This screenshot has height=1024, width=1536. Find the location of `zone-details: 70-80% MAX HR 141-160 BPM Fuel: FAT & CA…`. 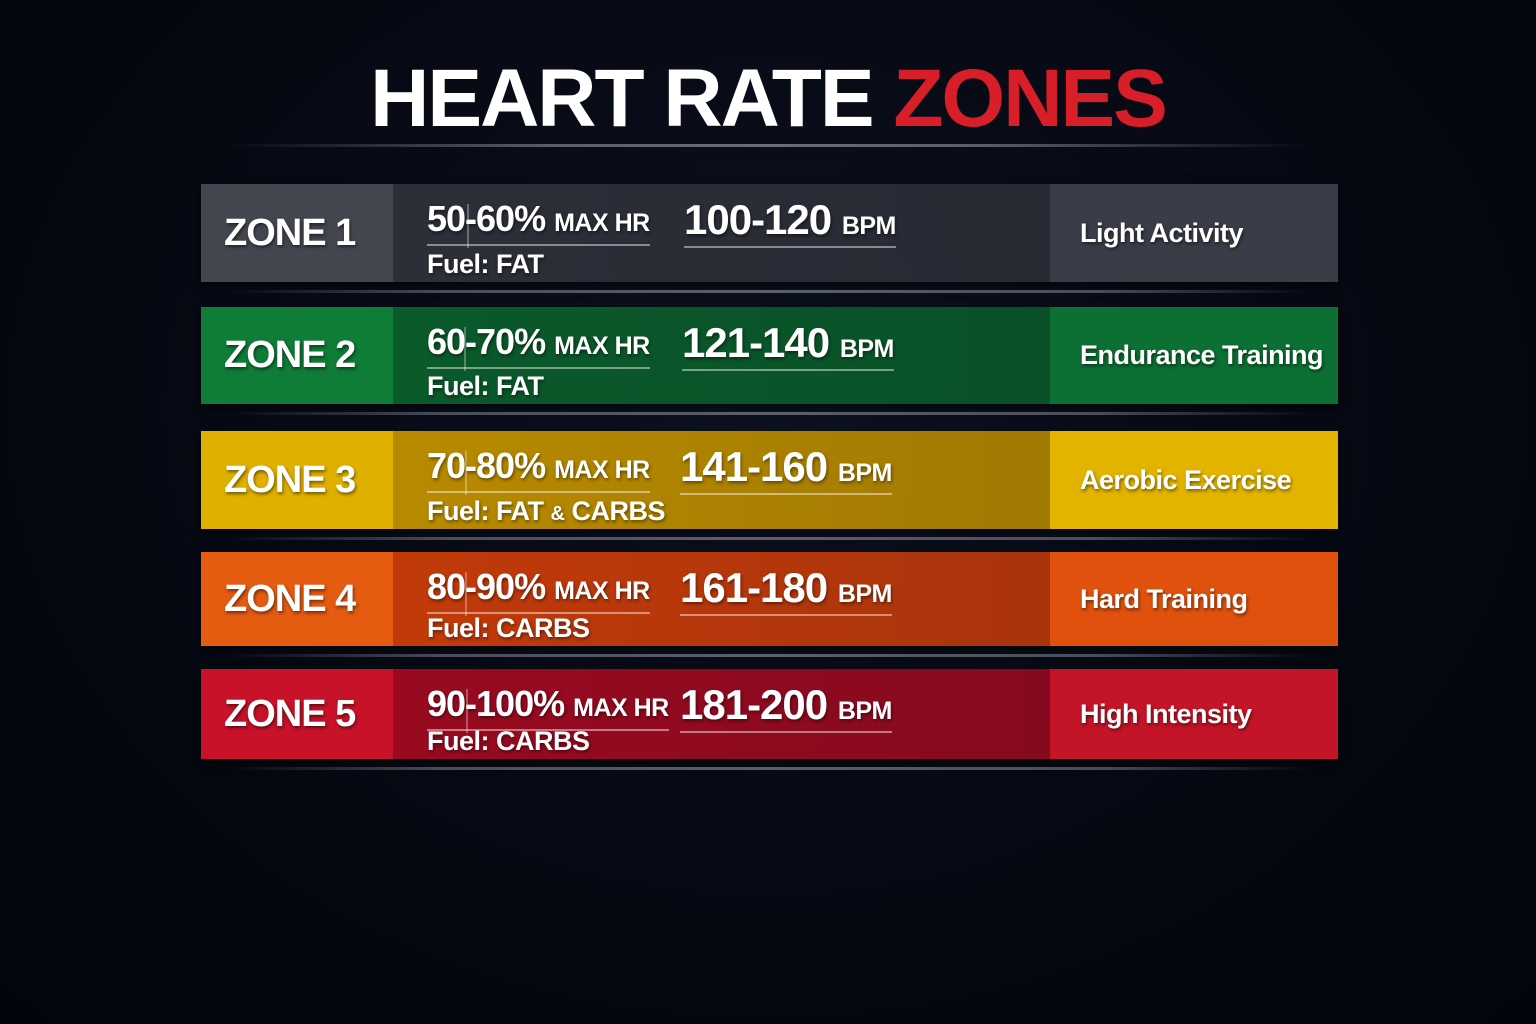

zone-details: 70-80% MAX HR 141-160 BPM Fuel: FAT & CA… is located at coordinates (721, 480).